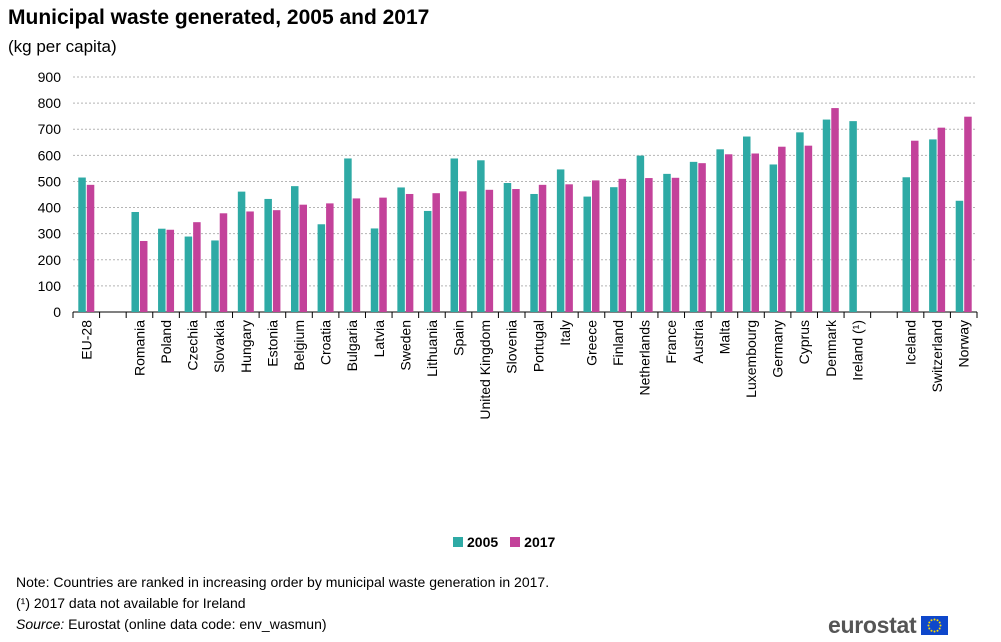  Describe the element at coordinates (219, 17) in the screenshot. I see `chart-title: Municipal waste generated, 2005 and 2017` at that location.